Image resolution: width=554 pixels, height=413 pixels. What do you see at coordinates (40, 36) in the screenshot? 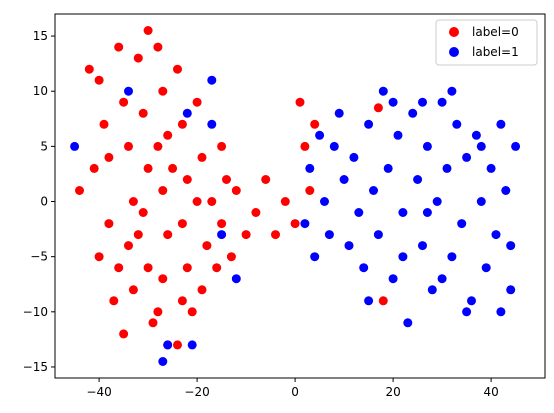
I see `y-tick-label: 15` at bounding box center [40, 36].